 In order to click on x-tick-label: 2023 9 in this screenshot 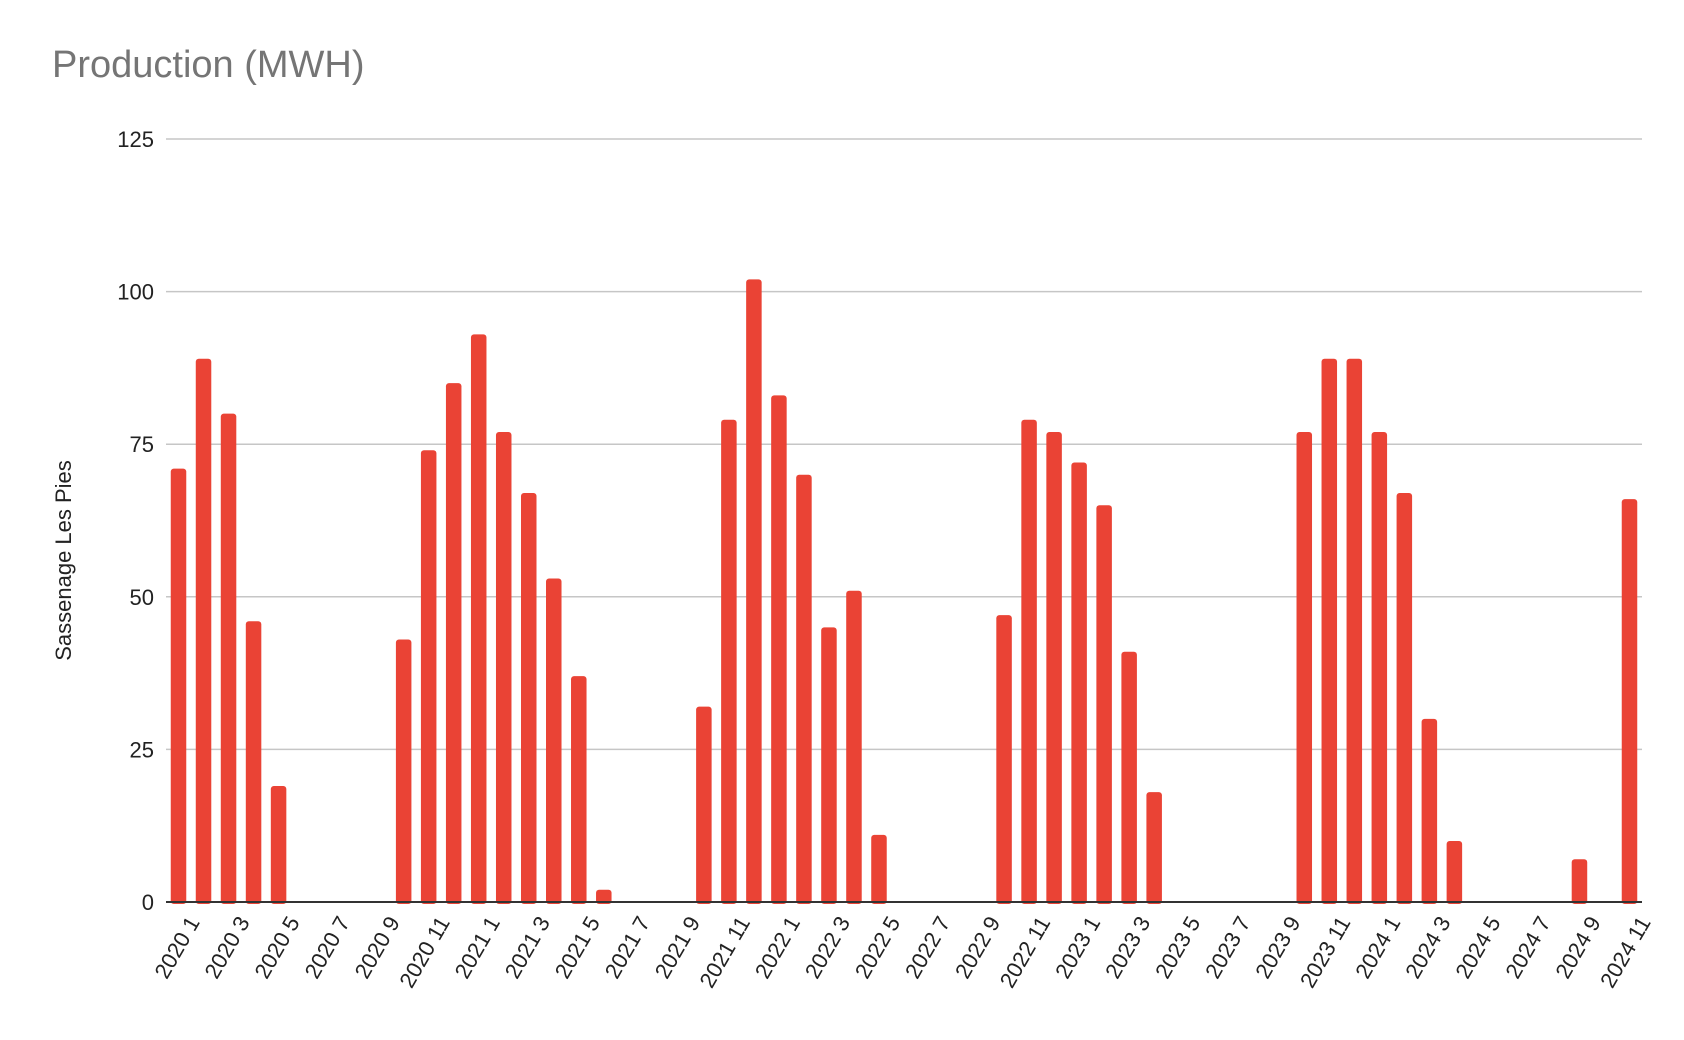, I will do `click(1277, 947)`.